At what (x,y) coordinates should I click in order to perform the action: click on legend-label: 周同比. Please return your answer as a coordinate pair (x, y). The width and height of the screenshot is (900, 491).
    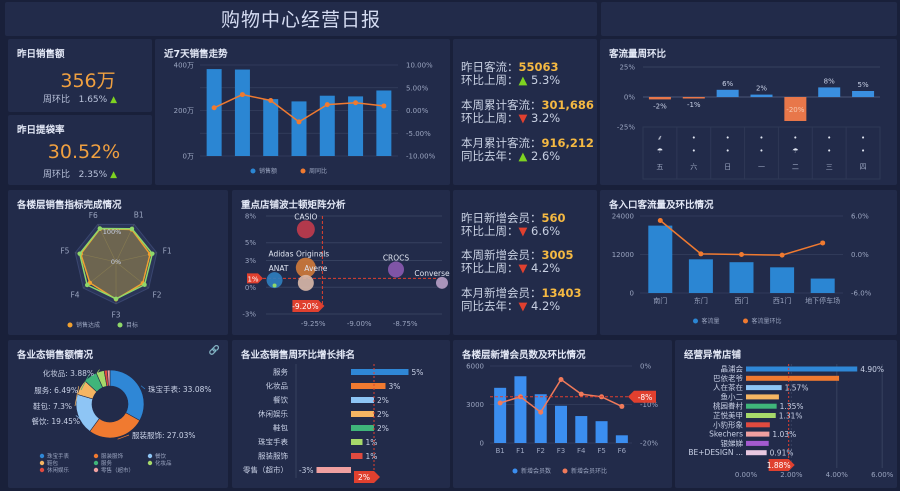
    Looking at the image, I should click on (318, 171).